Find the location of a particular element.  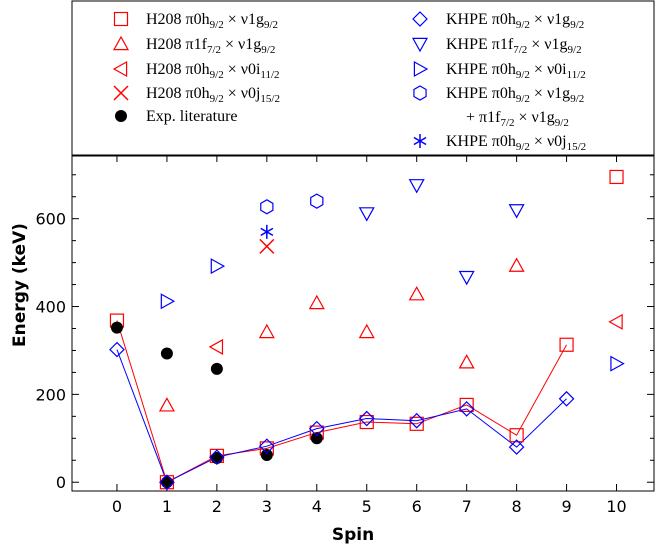

x-axis-label: Spin is located at coordinates (353, 535).